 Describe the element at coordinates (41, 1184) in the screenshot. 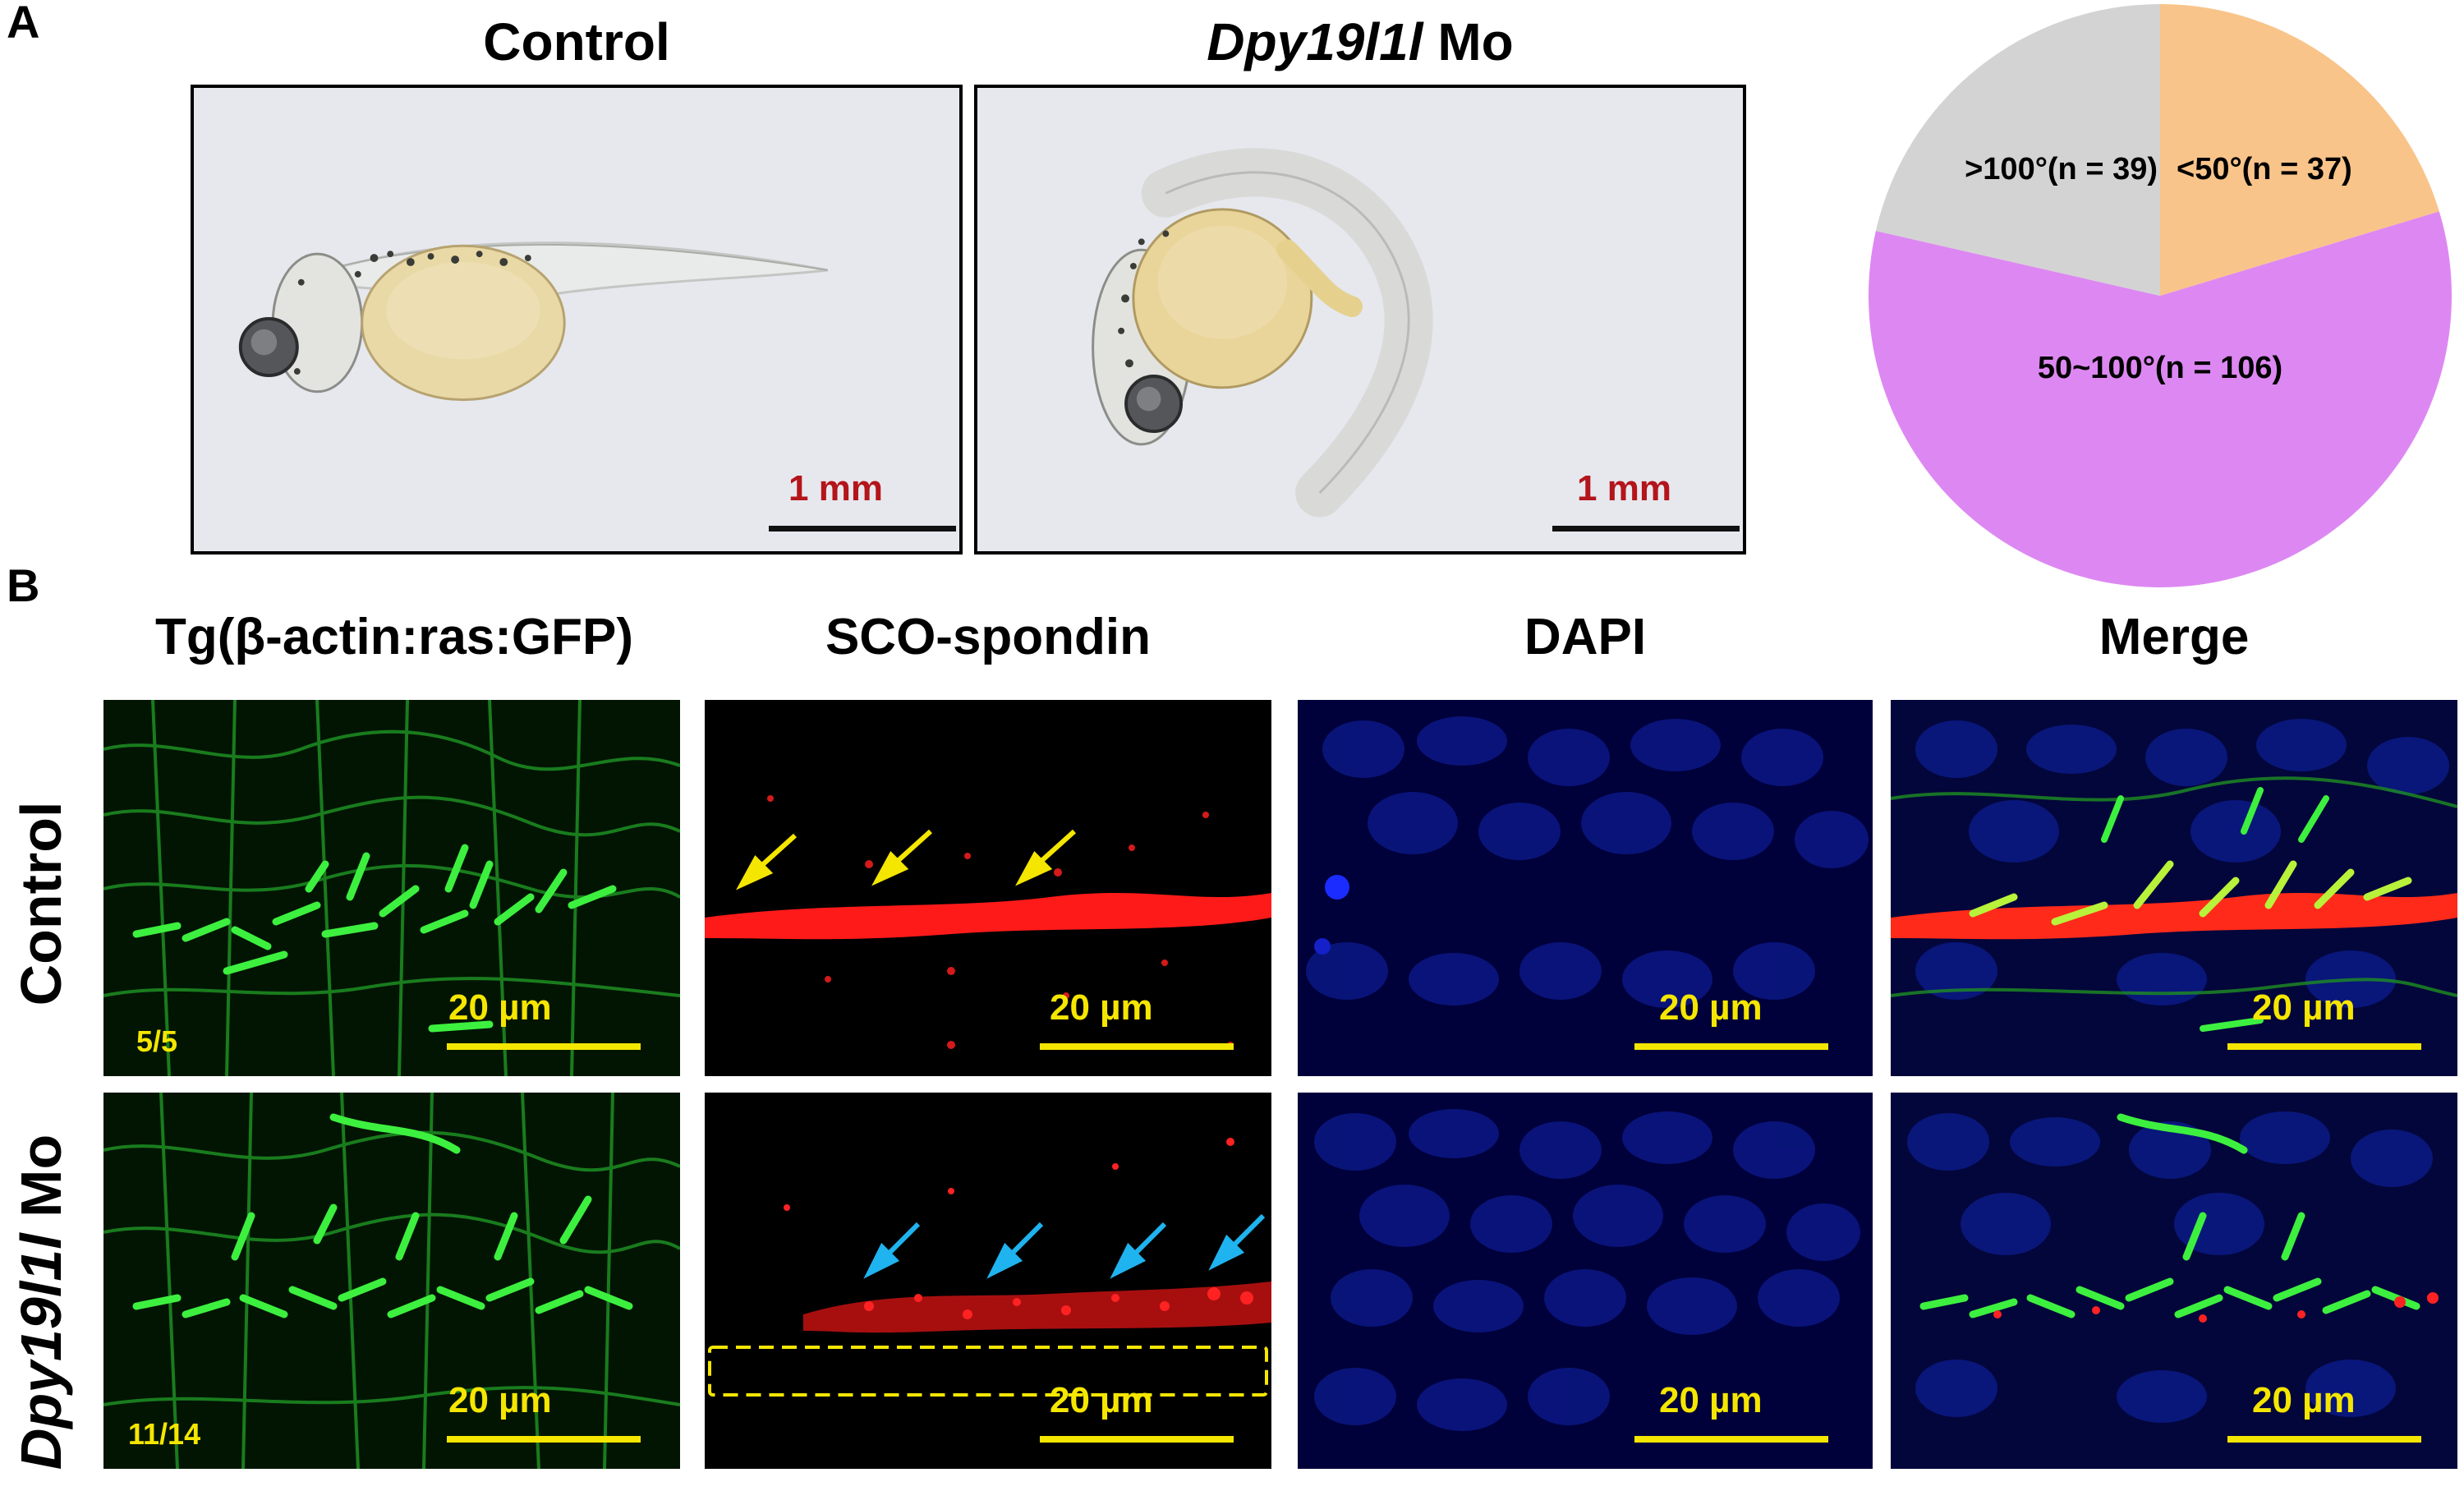

I see `row-label-mo-suffix: Mo` at that location.